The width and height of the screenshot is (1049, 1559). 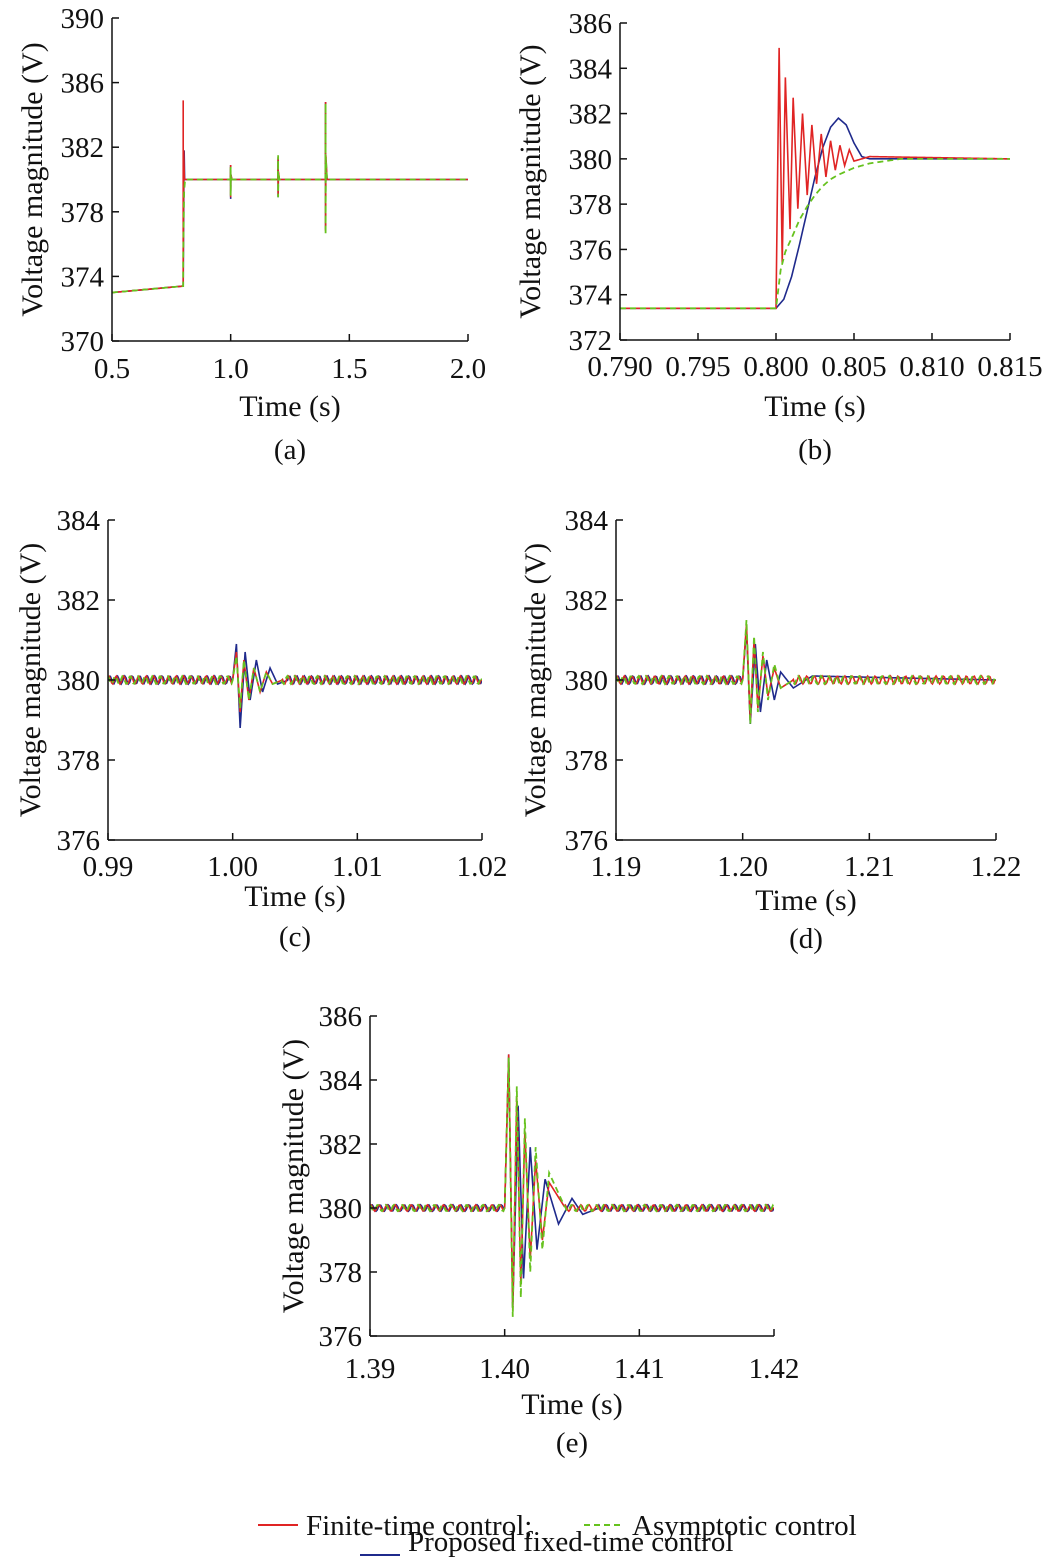 I want to click on x-tick-label: 2.0, so click(x=468, y=369).